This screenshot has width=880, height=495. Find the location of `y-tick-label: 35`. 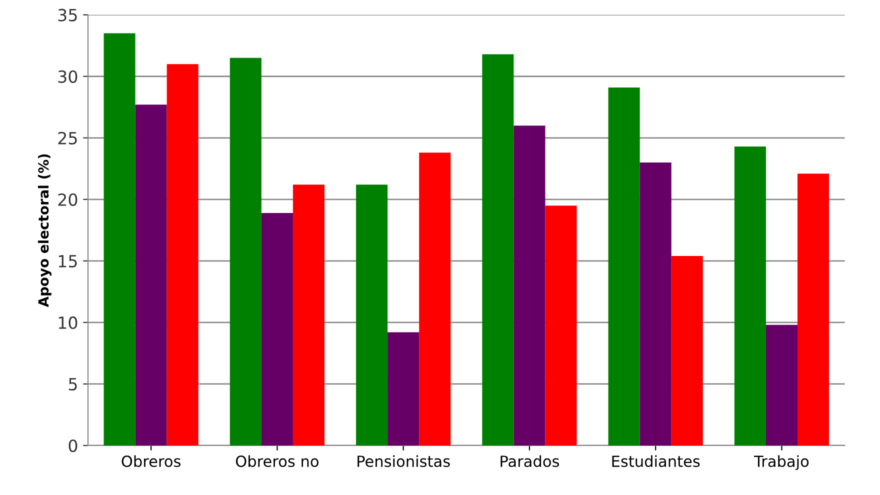

y-tick-label: 35 is located at coordinates (67, 15).